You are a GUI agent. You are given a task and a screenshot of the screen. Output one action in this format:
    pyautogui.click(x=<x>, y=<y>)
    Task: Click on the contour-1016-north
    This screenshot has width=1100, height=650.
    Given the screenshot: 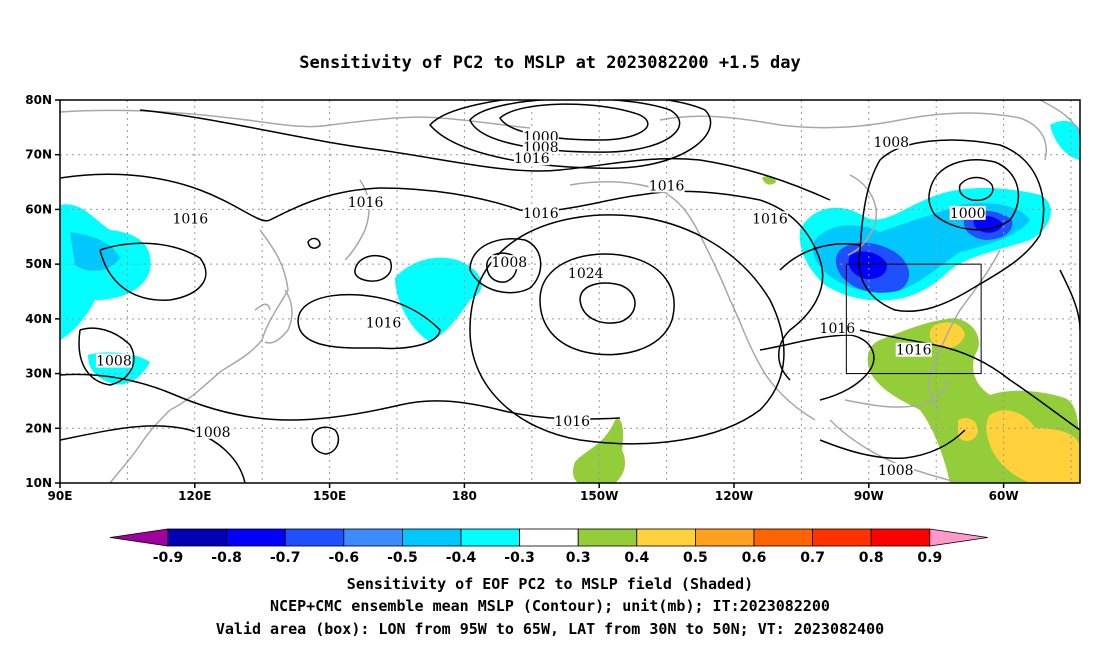 What is the action you would take?
    pyautogui.click(x=410, y=197)
    